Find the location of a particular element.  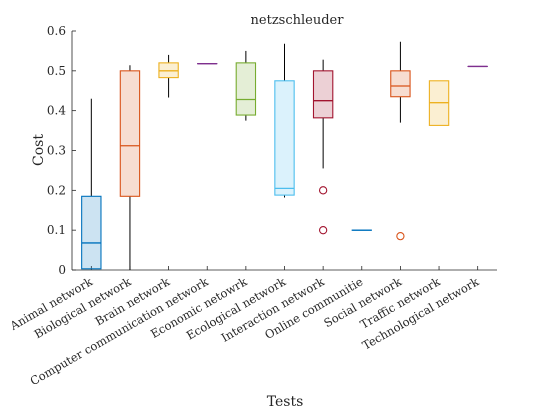

y-tick-label: 0.6 is located at coordinates (56, 31).